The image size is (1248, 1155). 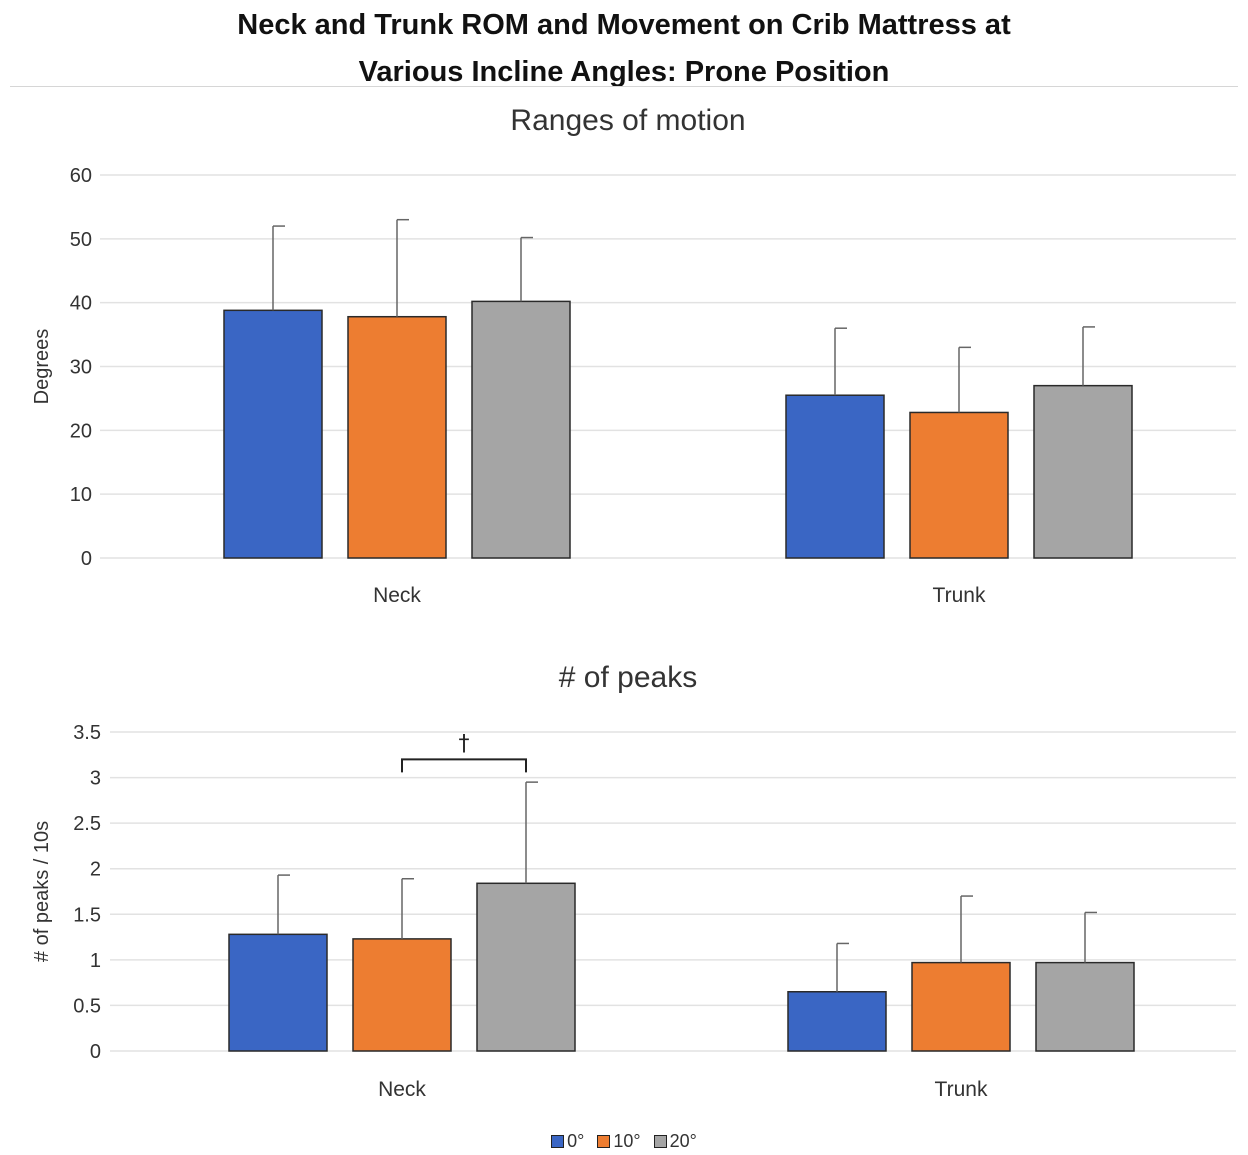 What do you see at coordinates (576, 1141) in the screenshot?
I see `legend-label-0deg: 0°` at bounding box center [576, 1141].